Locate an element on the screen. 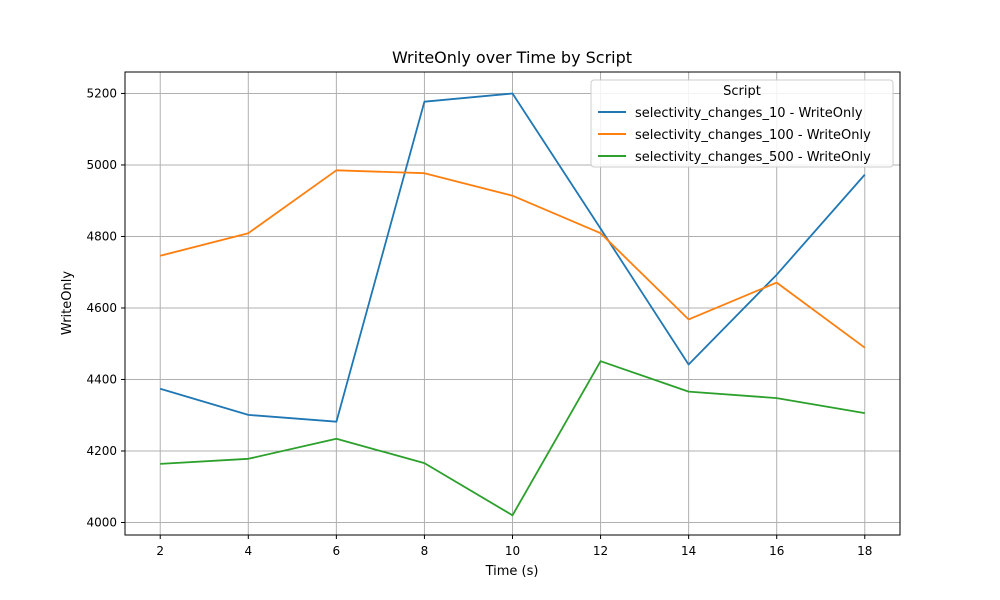  y-tick-label: 4400 is located at coordinates (101, 379).